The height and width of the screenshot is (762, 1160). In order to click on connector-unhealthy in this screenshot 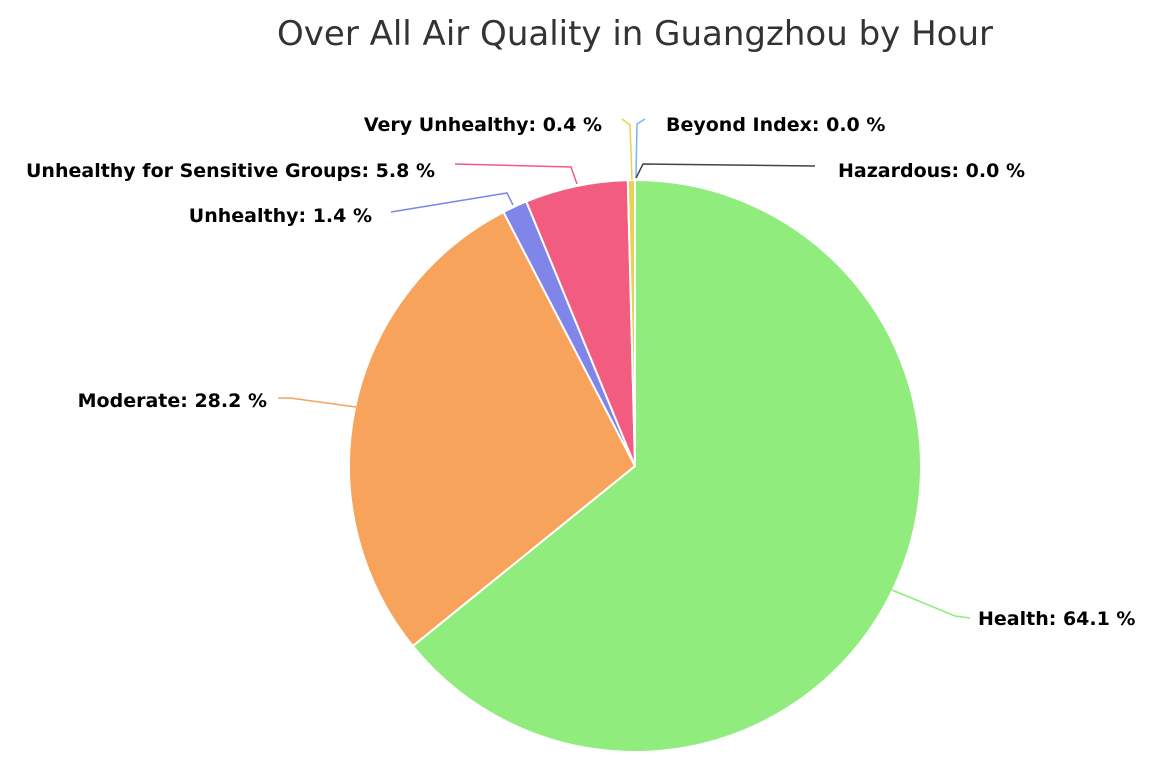, I will do `click(452, 202)`.